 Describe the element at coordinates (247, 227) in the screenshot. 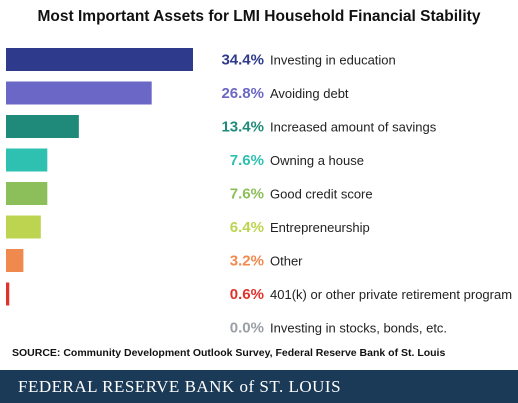

I see `value-label-6: 6.4%` at that location.